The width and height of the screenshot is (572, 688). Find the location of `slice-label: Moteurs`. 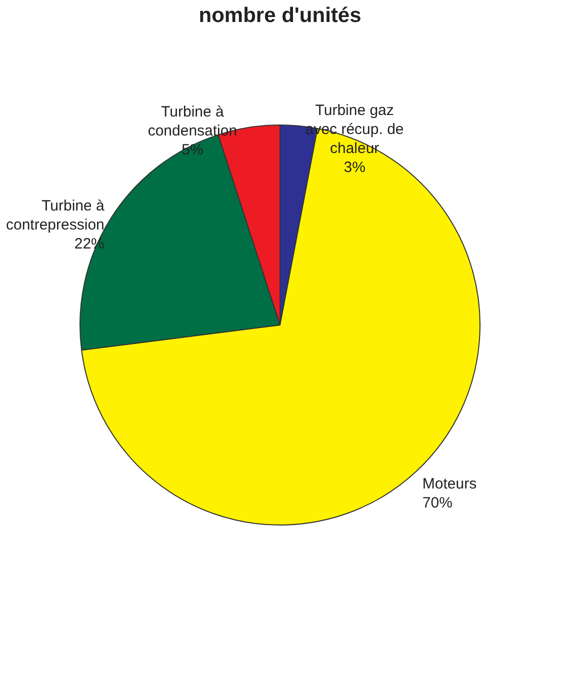

slice-label: Moteurs is located at coordinates (449, 484).